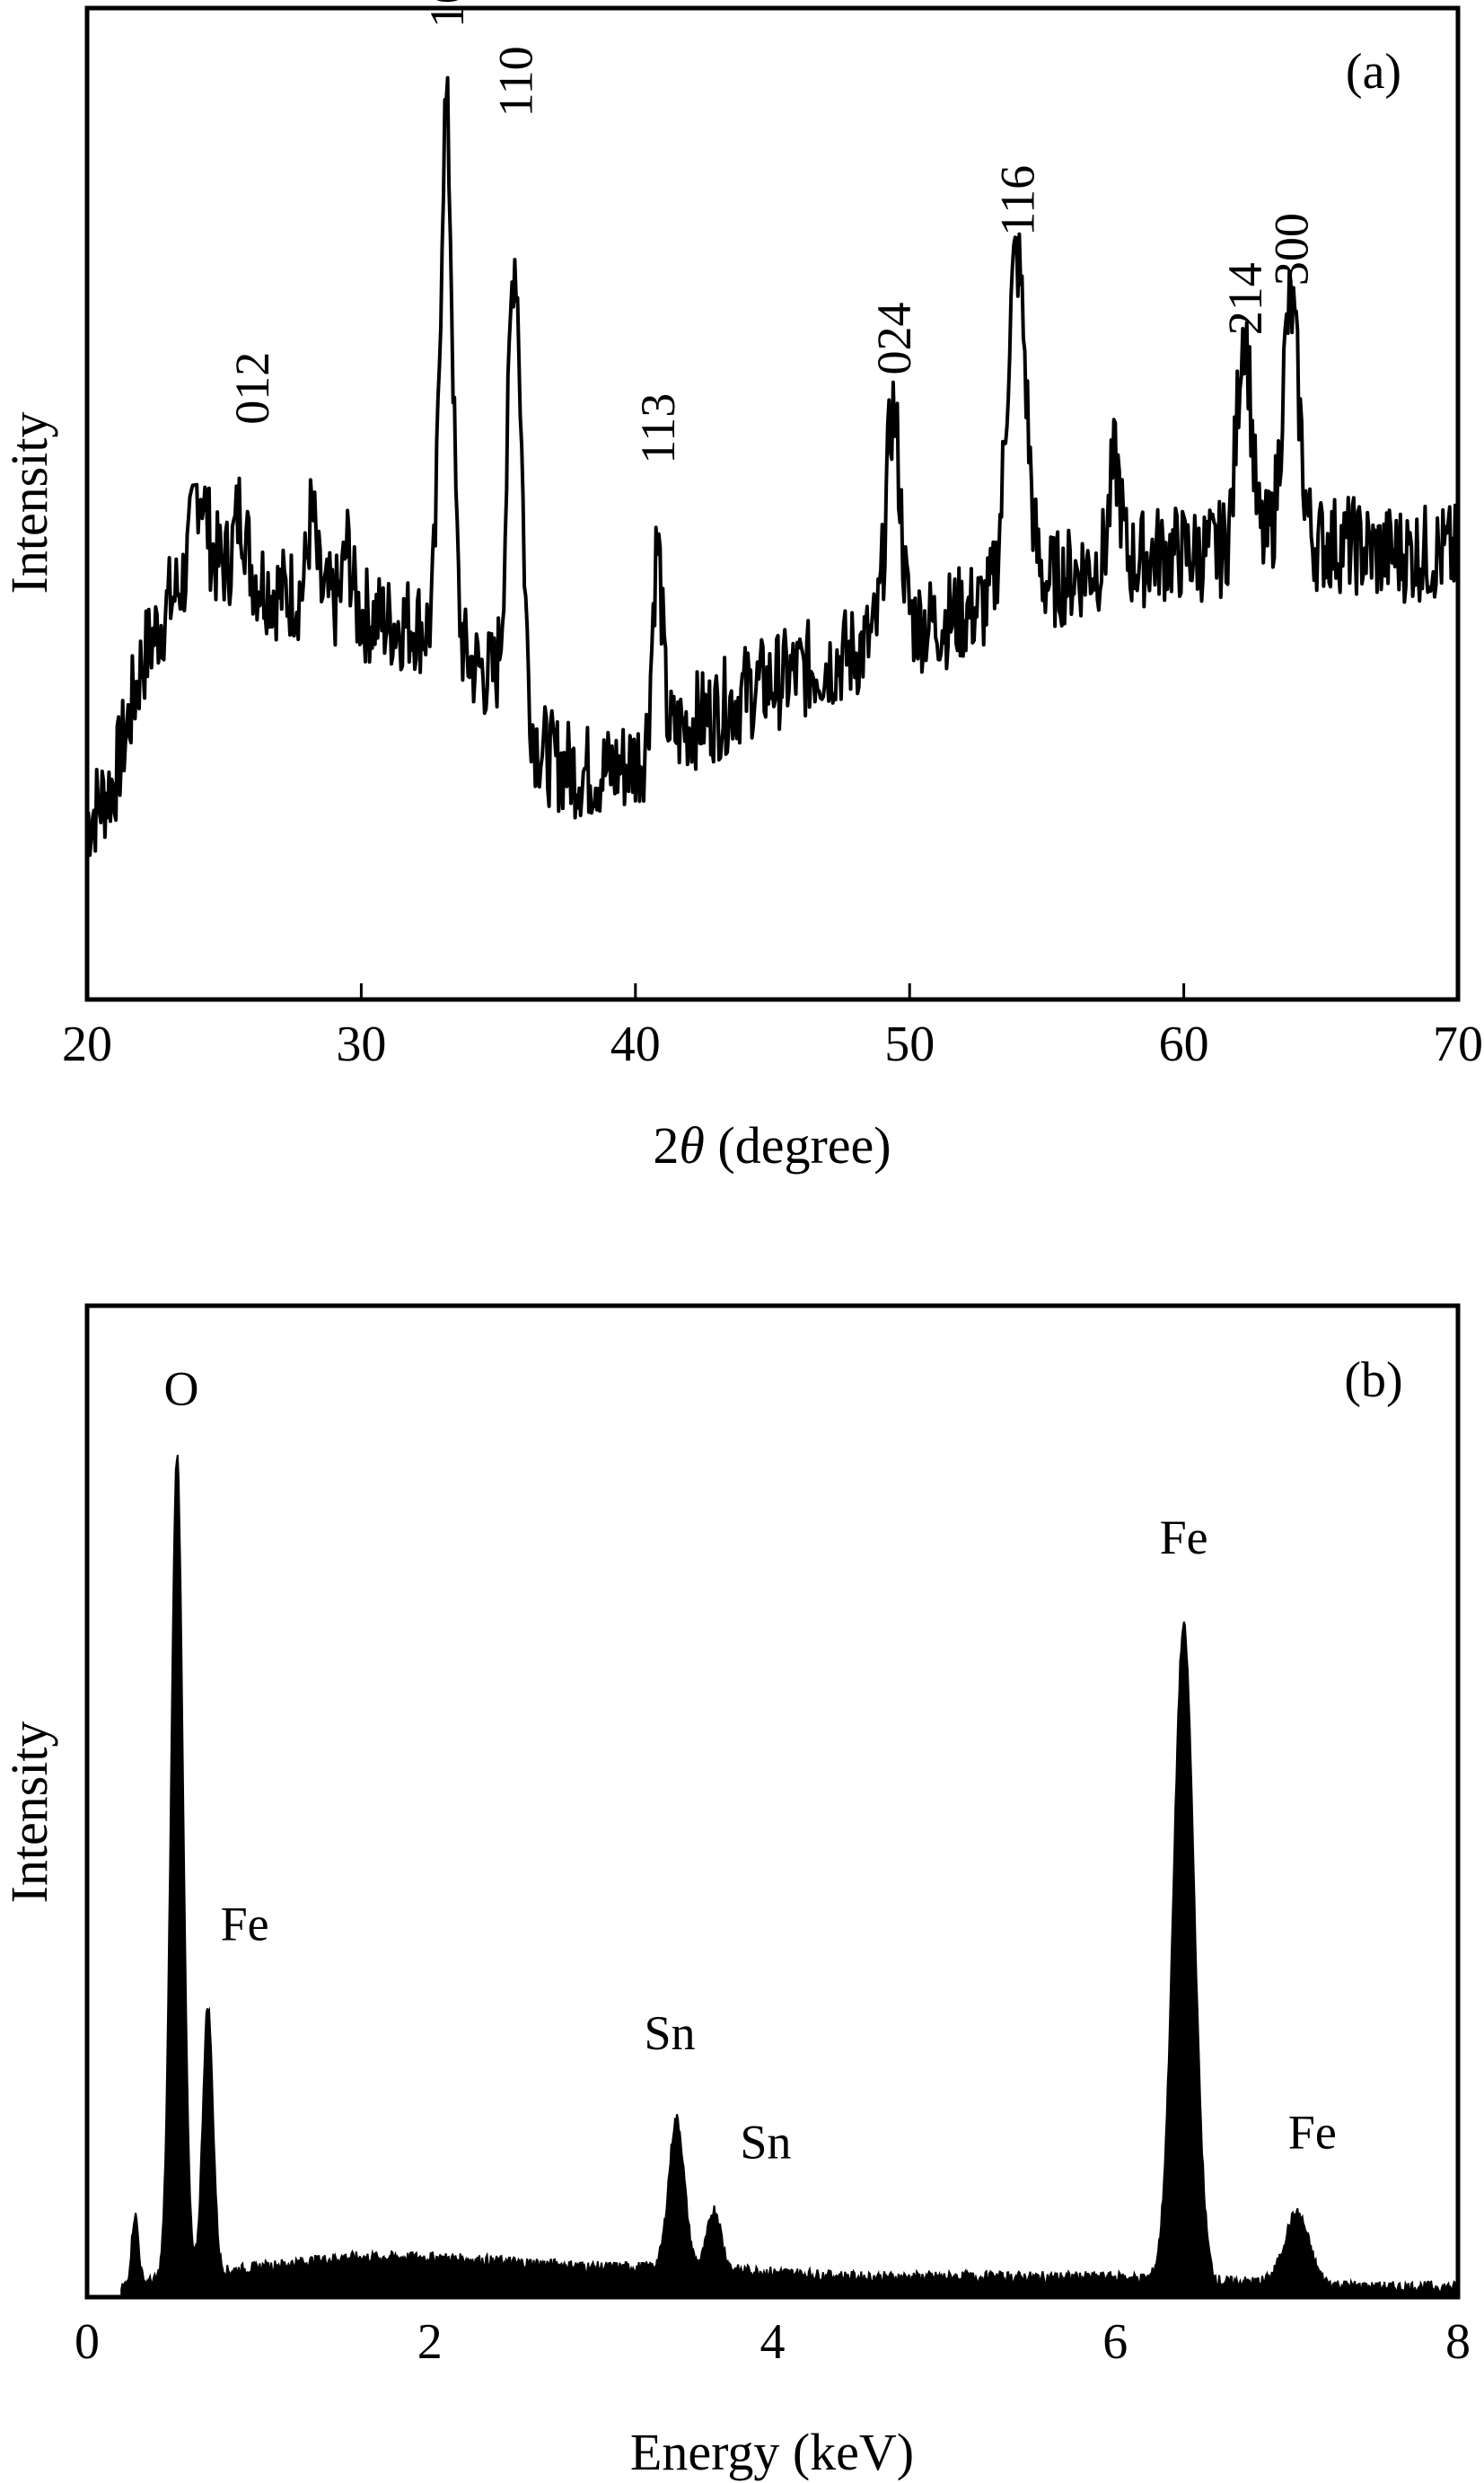  Describe the element at coordinates (515, 82) in the screenshot. I see `panel-a-peak-label: 110` at that location.